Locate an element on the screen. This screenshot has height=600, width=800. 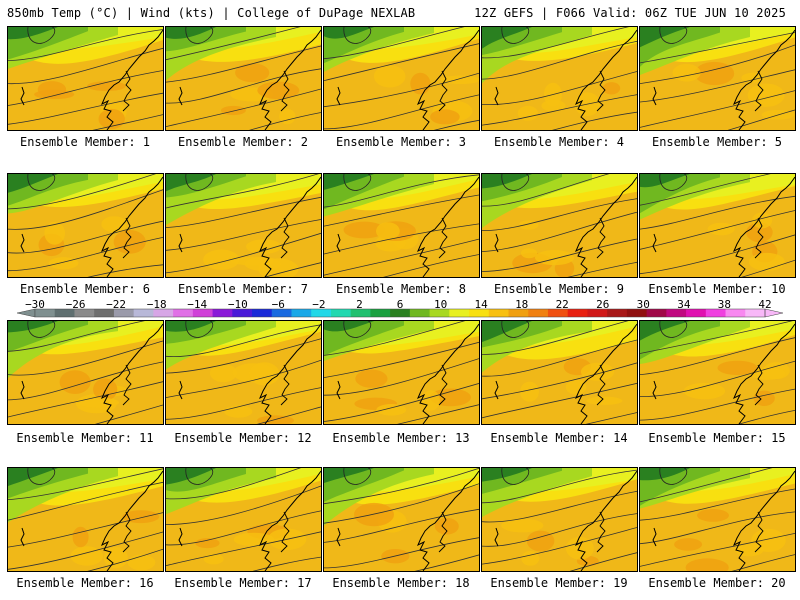
color-bar-graphic is located at coordinates (400, 313).